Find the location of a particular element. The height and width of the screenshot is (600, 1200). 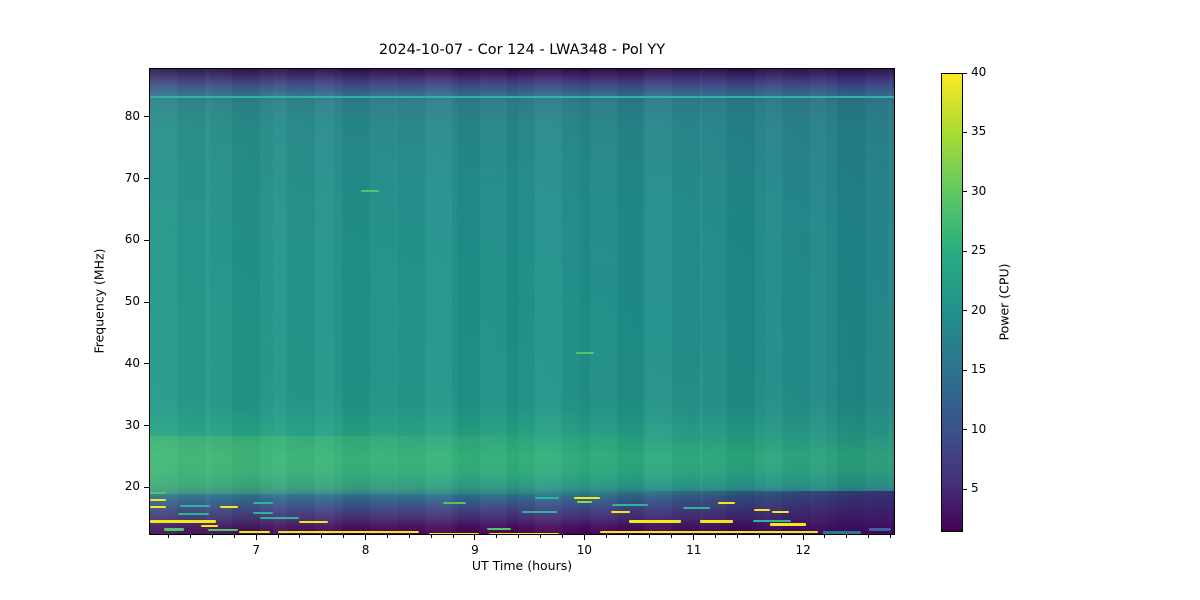

y-axis-label: Frequency (MHz) is located at coordinates (99, 301).